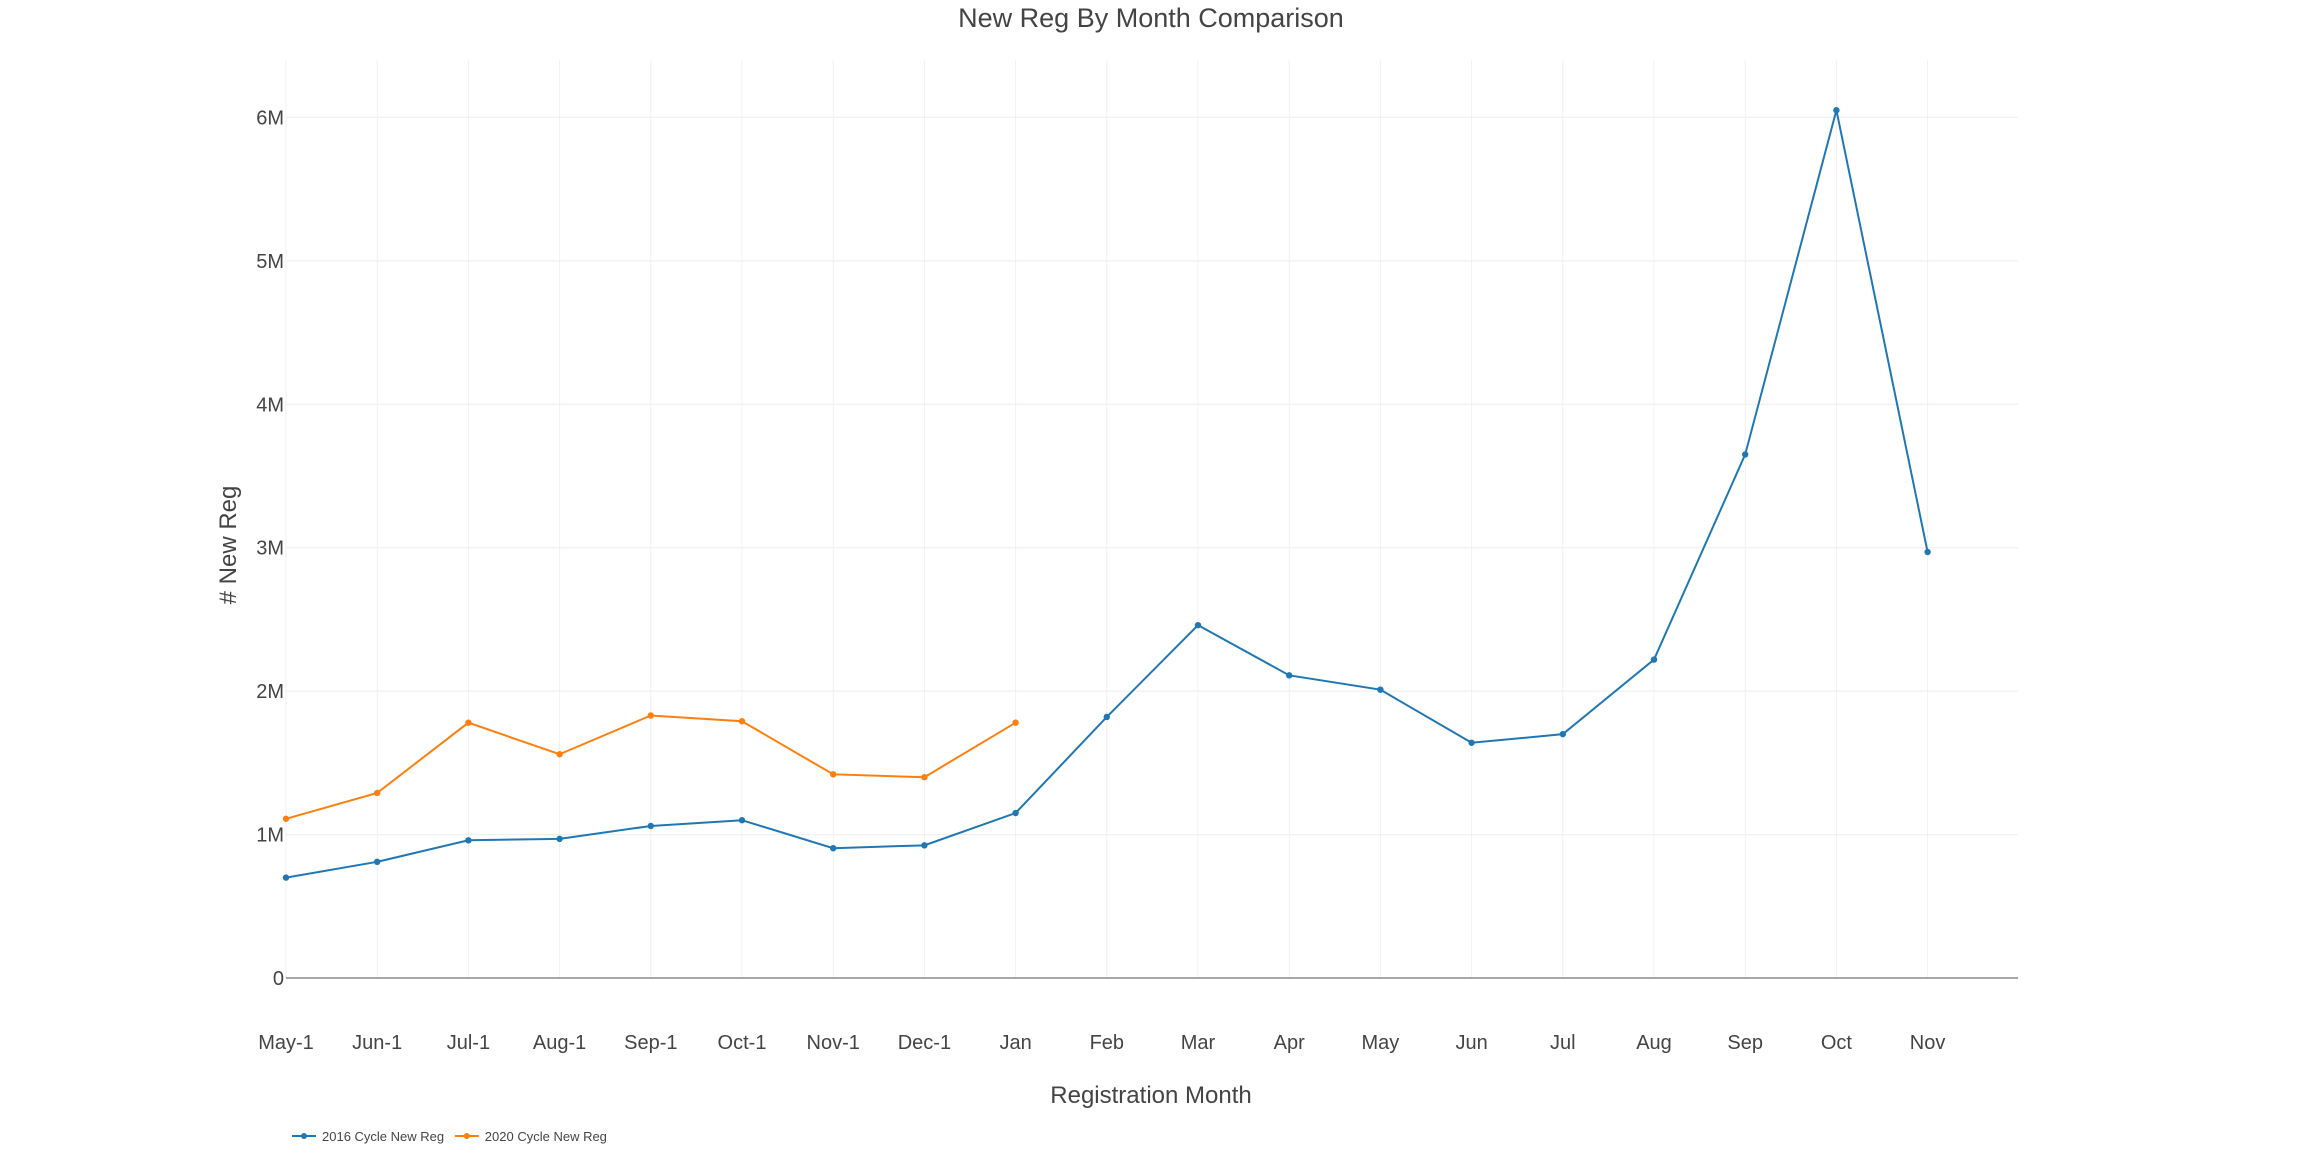  I want to click on legend-label: 2020 Cycle New Reg, so click(546, 1136).